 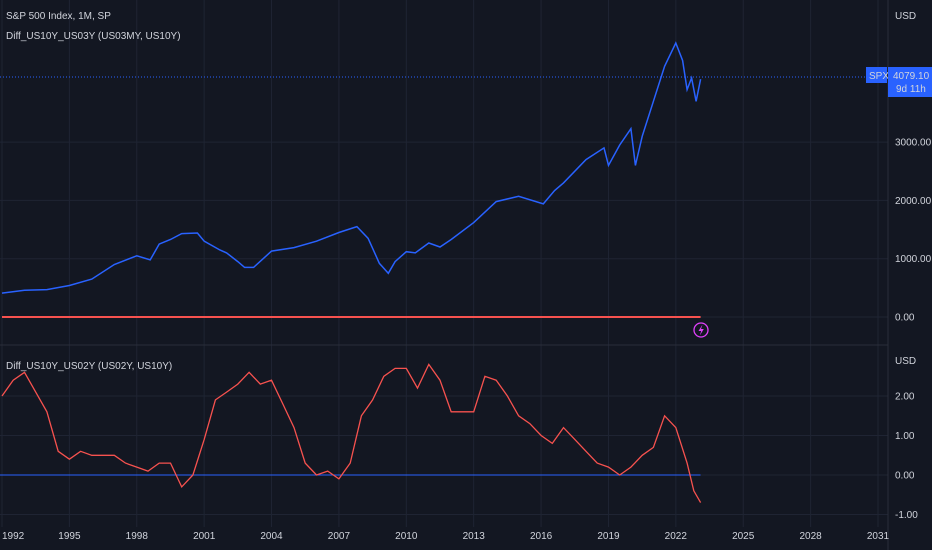 I want to click on x-tick-label: 1998, so click(x=137, y=536).